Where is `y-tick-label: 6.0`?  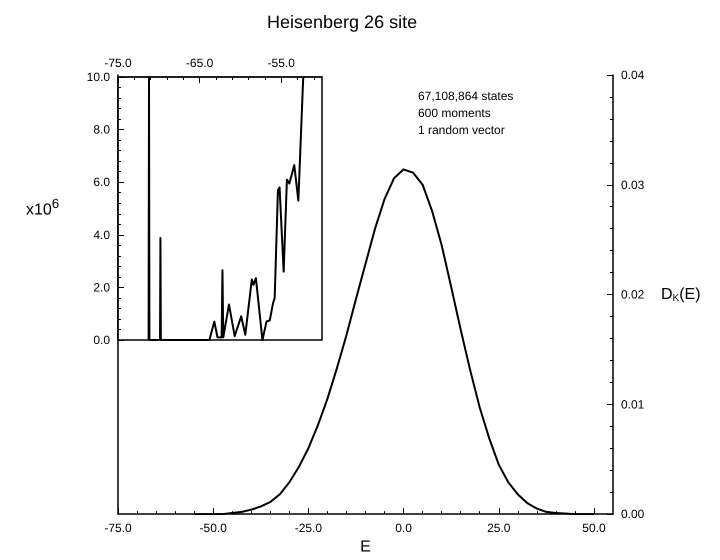
y-tick-label: 6.0 is located at coordinates (101, 182).